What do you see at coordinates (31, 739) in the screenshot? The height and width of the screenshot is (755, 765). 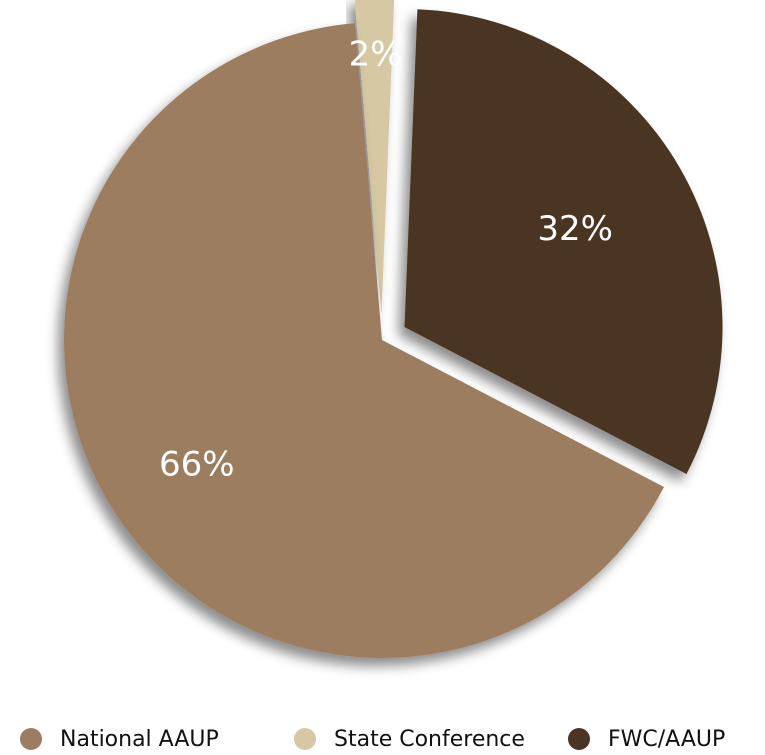 I see `legend-swatch-national-aaup` at bounding box center [31, 739].